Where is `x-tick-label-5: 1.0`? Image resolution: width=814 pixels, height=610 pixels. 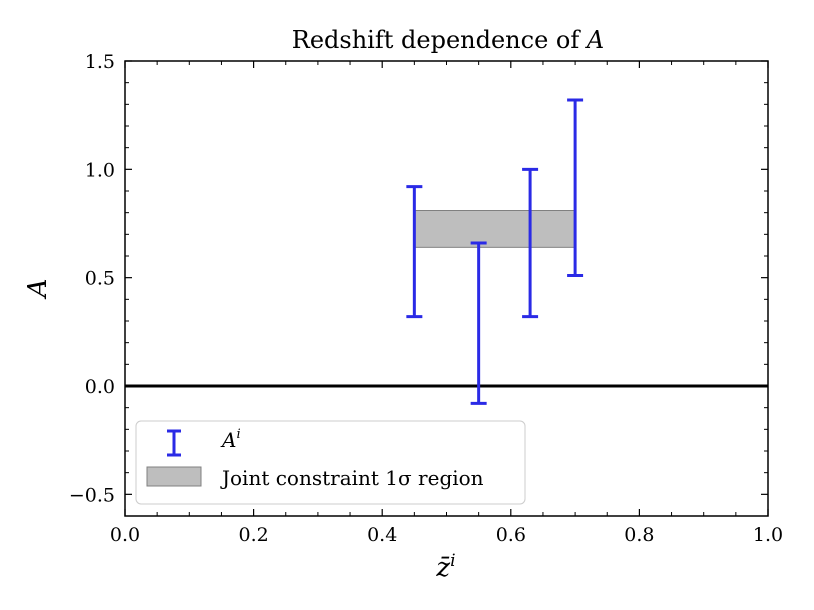 x-tick-label-5: 1.0 is located at coordinates (768, 535).